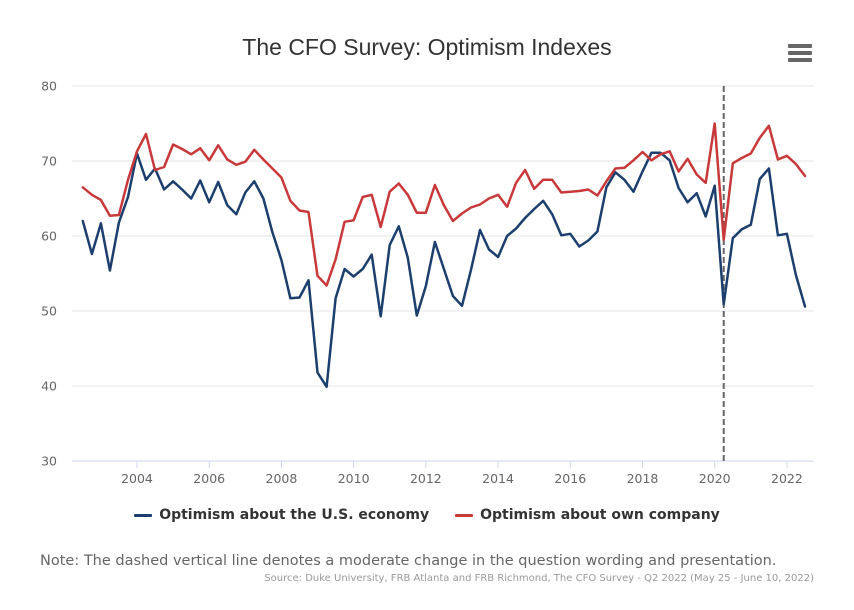 The height and width of the screenshot is (610, 854). Describe the element at coordinates (49, 161) in the screenshot. I see `y-tick-label-70: 70` at that location.